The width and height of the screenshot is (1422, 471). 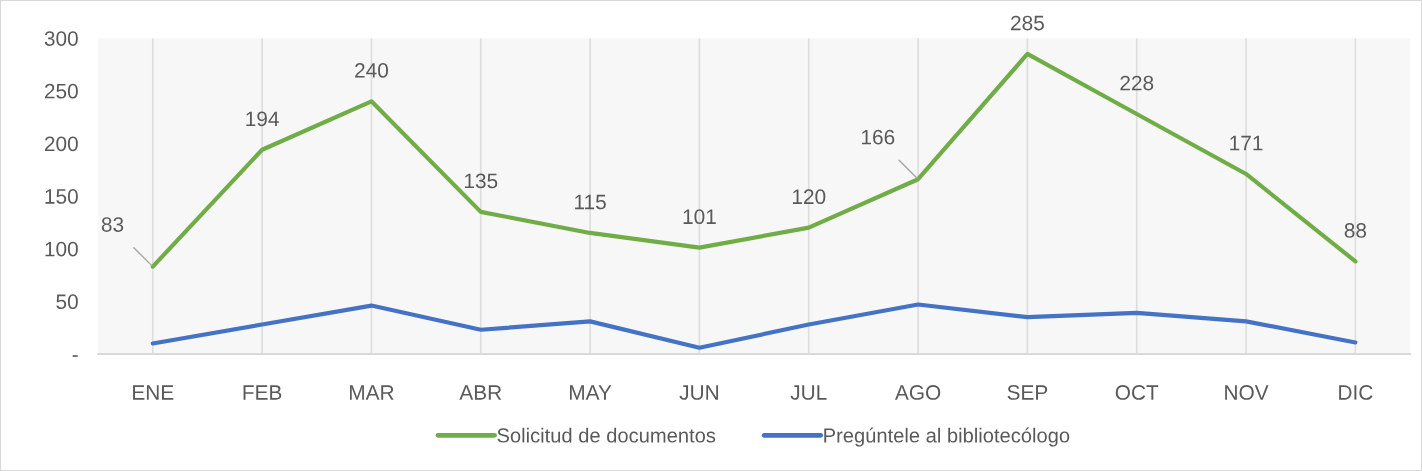 What do you see at coordinates (917, 392) in the screenshot?
I see `x-tick-label: AGO` at bounding box center [917, 392].